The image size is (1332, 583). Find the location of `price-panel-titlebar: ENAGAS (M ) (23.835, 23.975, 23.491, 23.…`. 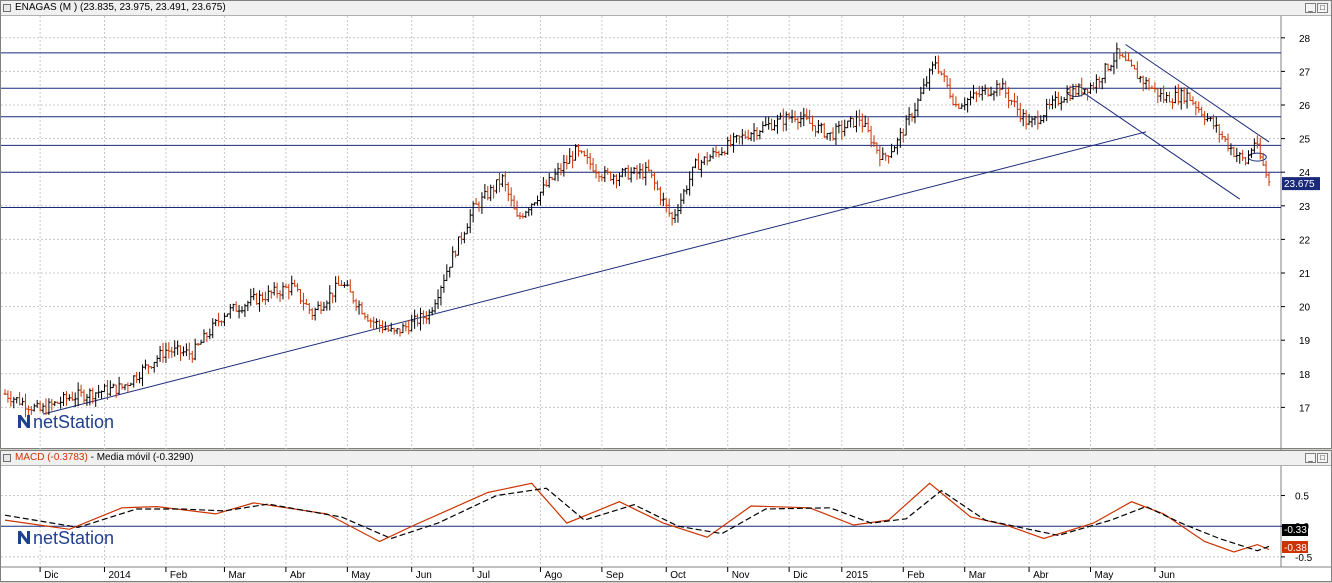

price-panel-titlebar: ENAGAS (M ) (23.835, 23.975, 23.491, 23.… is located at coordinates (666, 8).